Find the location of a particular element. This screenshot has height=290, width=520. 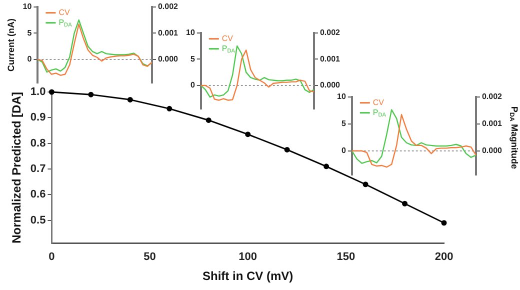

x-tick-label: 200 is located at coordinates (444, 257).